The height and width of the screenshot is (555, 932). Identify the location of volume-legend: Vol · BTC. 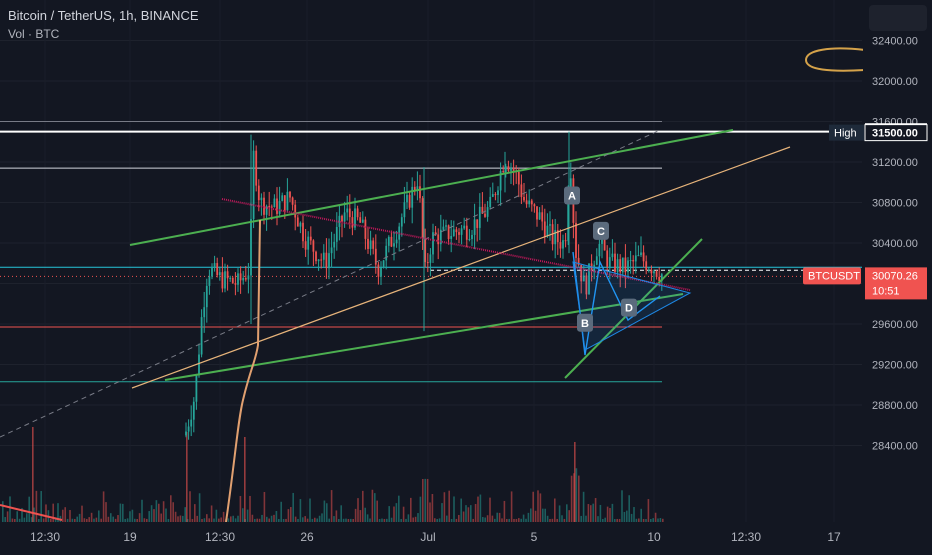
(34, 34).